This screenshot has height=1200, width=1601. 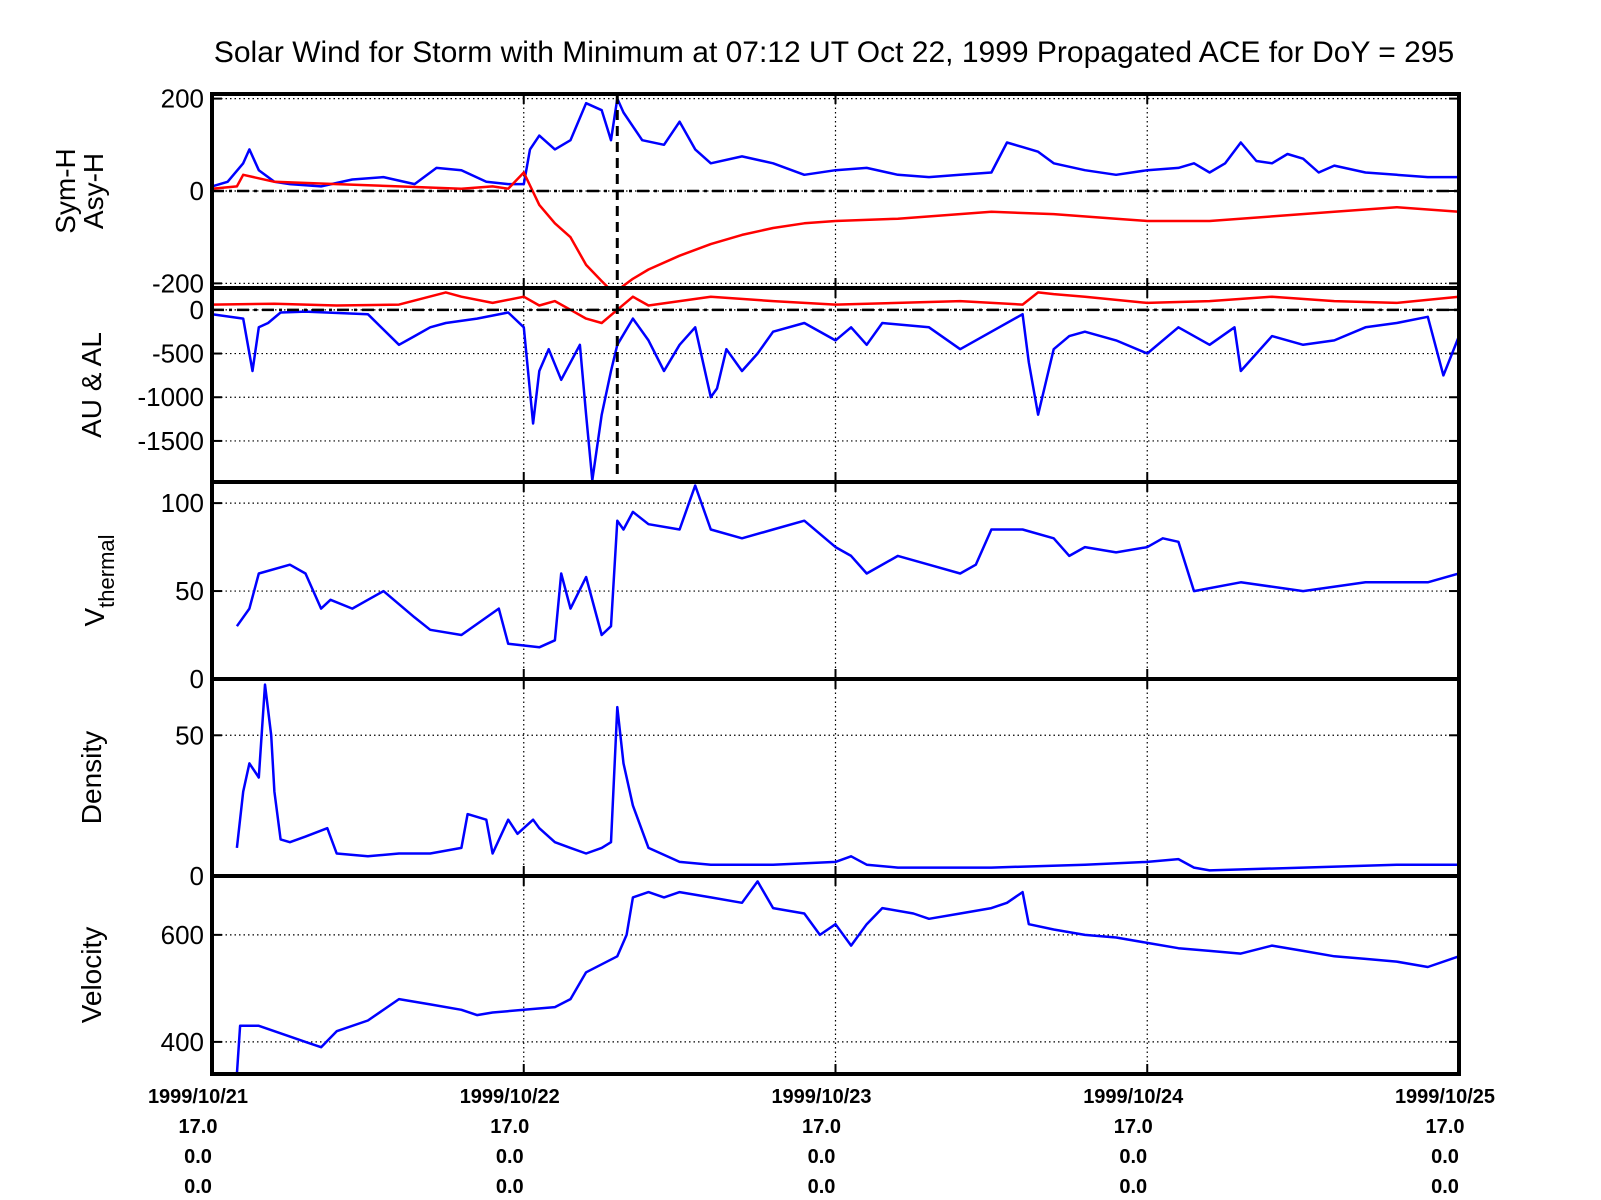 What do you see at coordinates (178, 354) in the screenshot?
I see `y-tick-label: -500` at bounding box center [178, 354].